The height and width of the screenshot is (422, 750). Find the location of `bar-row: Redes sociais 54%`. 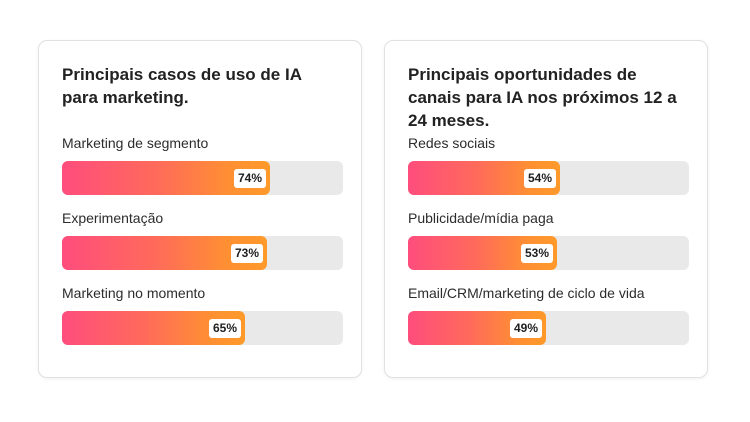

bar-row: Redes sociais 54% is located at coordinates (548, 164).